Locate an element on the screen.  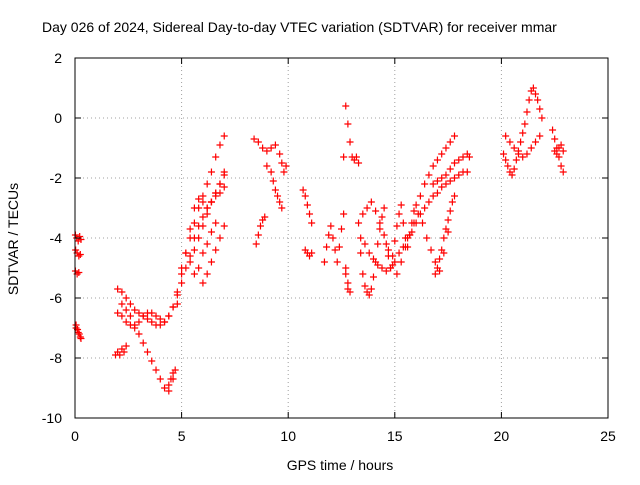
x-axis-title: GPS time / hours is located at coordinates (340, 465).